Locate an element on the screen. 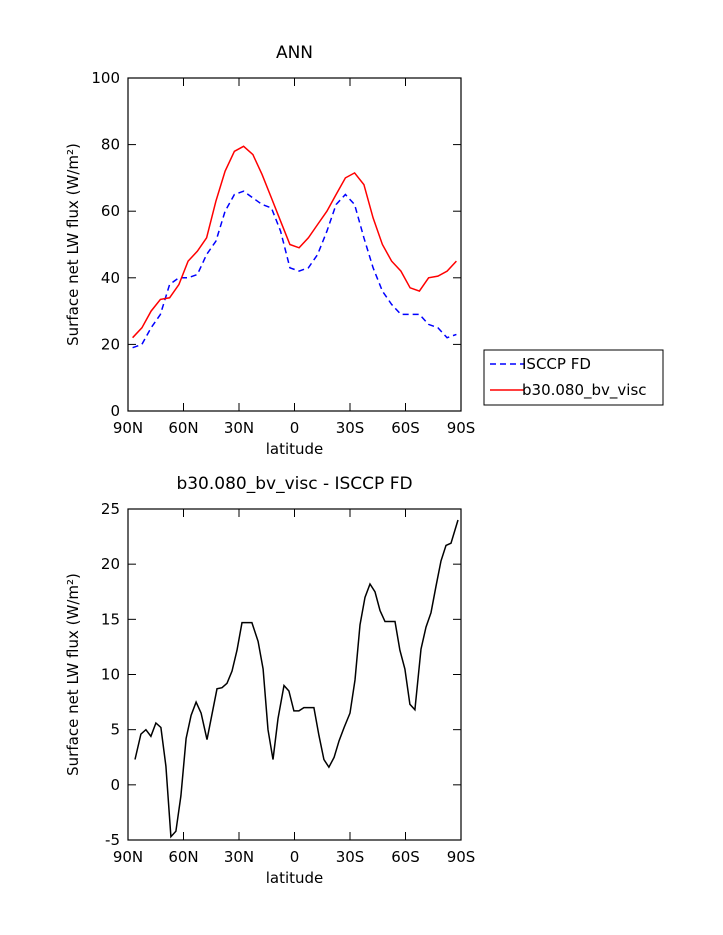  legend-label: ISCCP FD is located at coordinates (556, 364).